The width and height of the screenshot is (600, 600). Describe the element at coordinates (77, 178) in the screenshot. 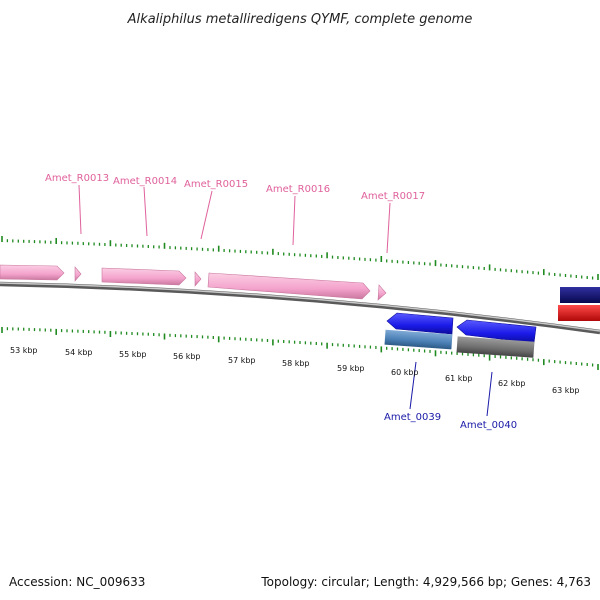

I see `gene-label-amet-r0013: Amet_R0013` at that location.